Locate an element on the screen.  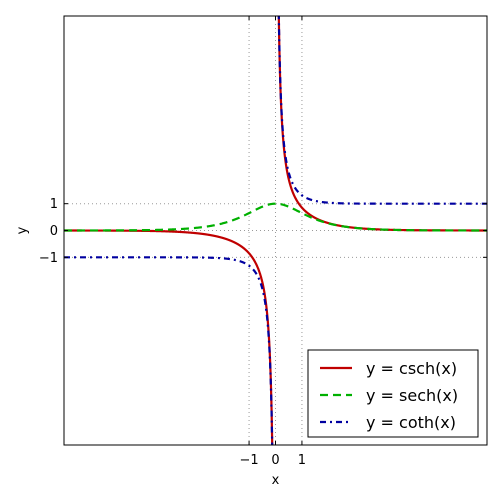
legend-label-coth: y = coth(x) is located at coordinates (411, 422).